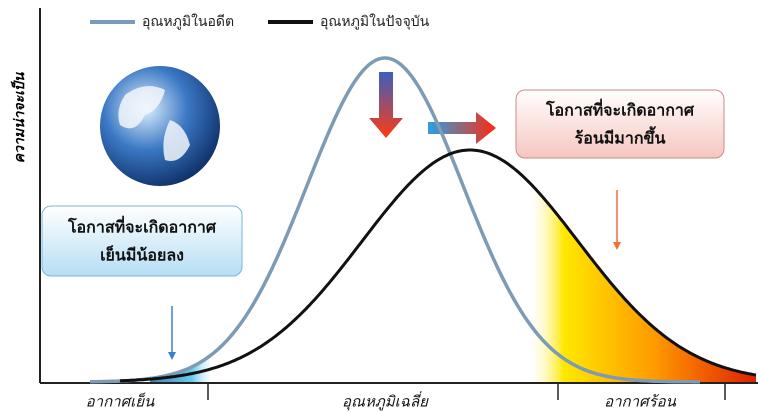 The height and width of the screenshot is (412, 758). Describe the element at coordinates (180, 368) in the screenshot. I see `cold-tail-fill` at that location.